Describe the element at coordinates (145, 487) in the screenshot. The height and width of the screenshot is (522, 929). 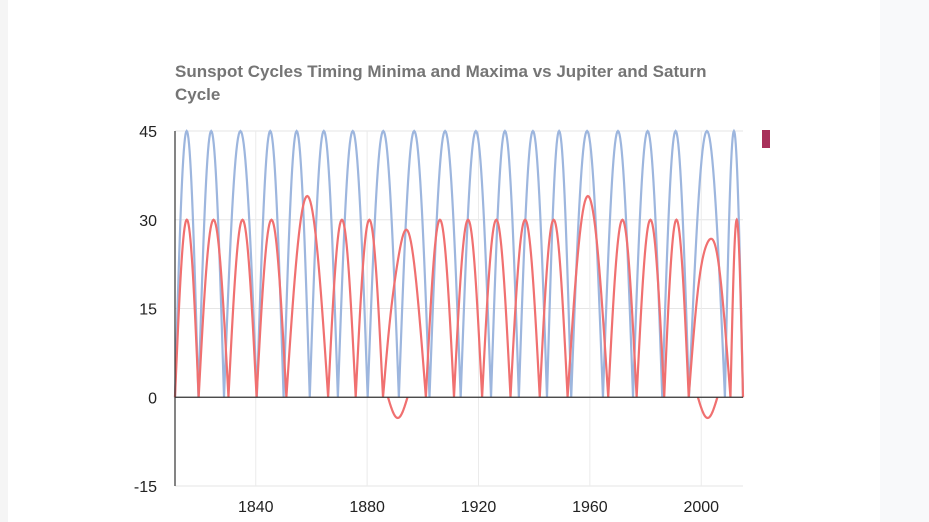
I see `y-tick-label: -15` at that location.